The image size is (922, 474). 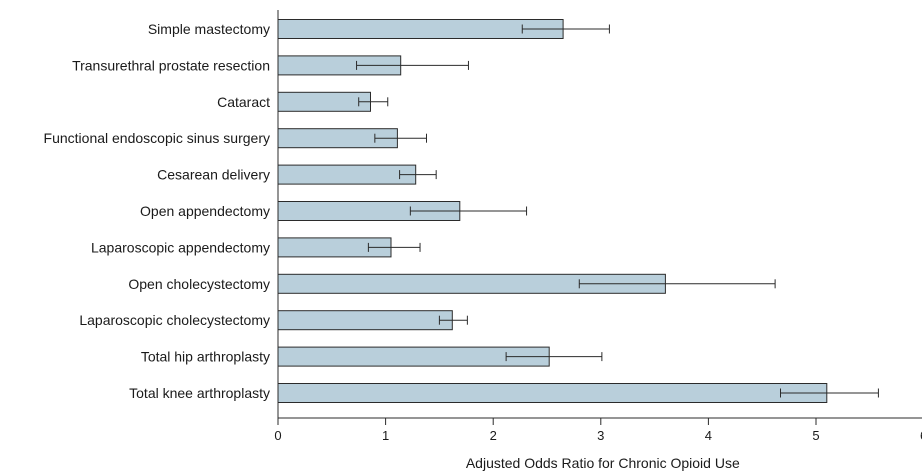 What do you see at coordinates (921, 435) in the screenshot?
I see `x-tick-label: 6` at bounding box center [921, 435].